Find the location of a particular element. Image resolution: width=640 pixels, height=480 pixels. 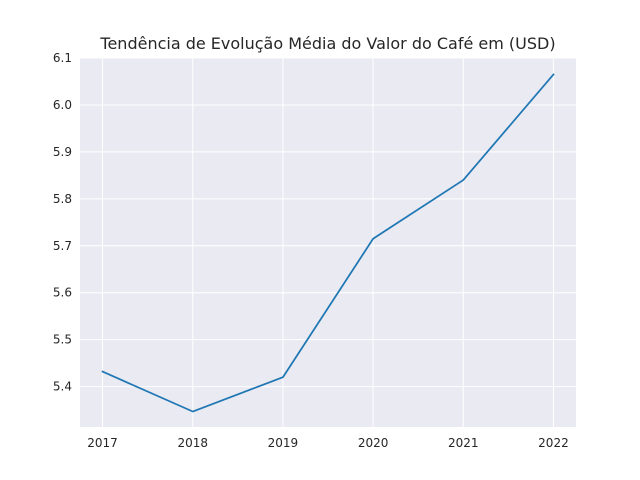

y-tick-label: 5.5 is located at coordinates (62, 340).